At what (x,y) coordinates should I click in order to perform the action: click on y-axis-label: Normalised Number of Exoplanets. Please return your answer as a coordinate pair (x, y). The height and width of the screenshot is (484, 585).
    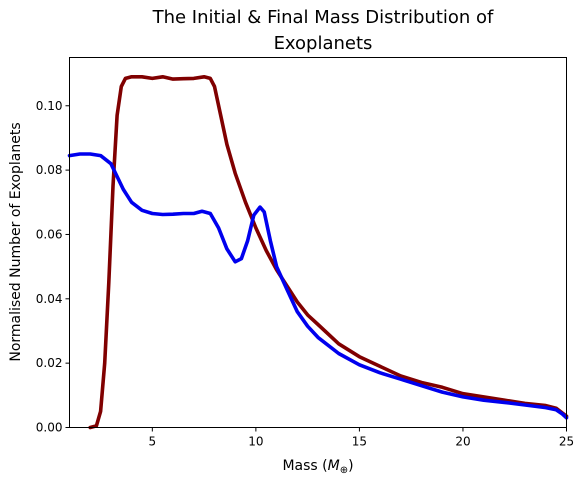
    Looking at the image, I should click on (16, 241).